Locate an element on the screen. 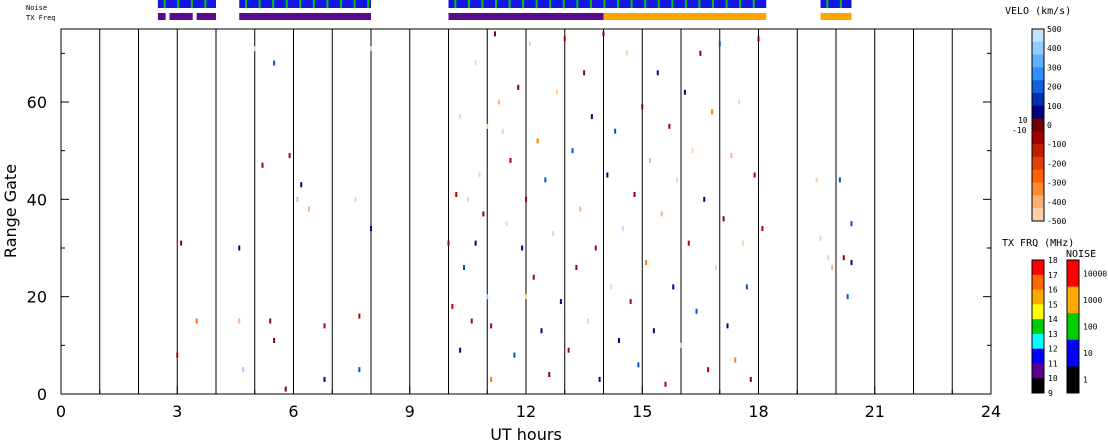 This screenshot has height=441, width=1108. noise-tick-label: 100 is located at coordinates (1090, 327).